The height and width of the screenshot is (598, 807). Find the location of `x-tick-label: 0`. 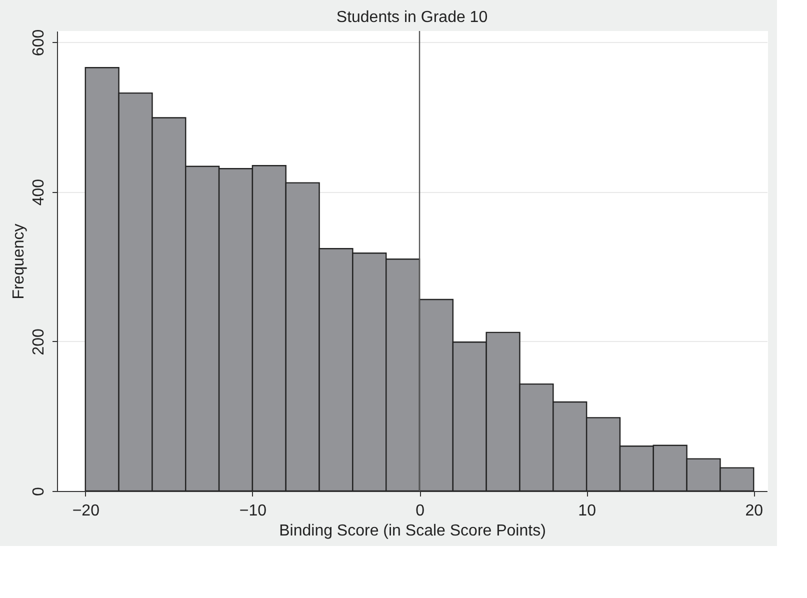

x-tick-label: 0 is located at coordinates (420, 511).